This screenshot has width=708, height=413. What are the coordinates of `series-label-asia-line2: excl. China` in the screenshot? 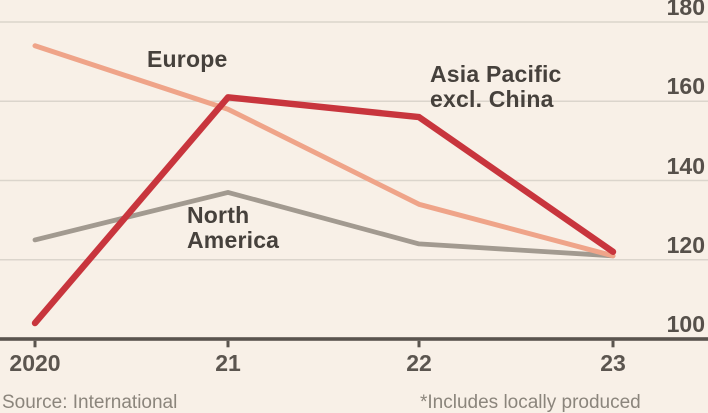 It's located at (492, 99).